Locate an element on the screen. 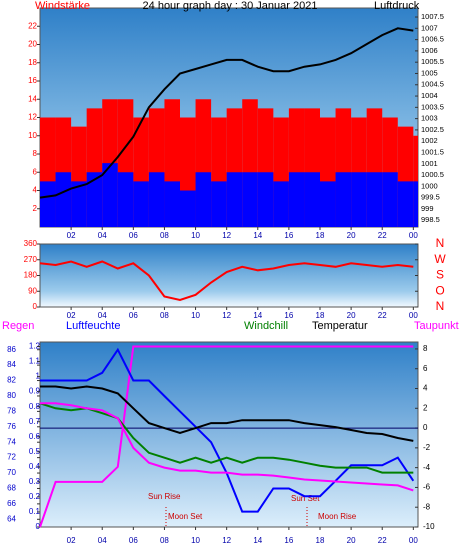 This screenshot has height=550, width=462. annotation: Moon Rise is located at coordinates (337, 516).